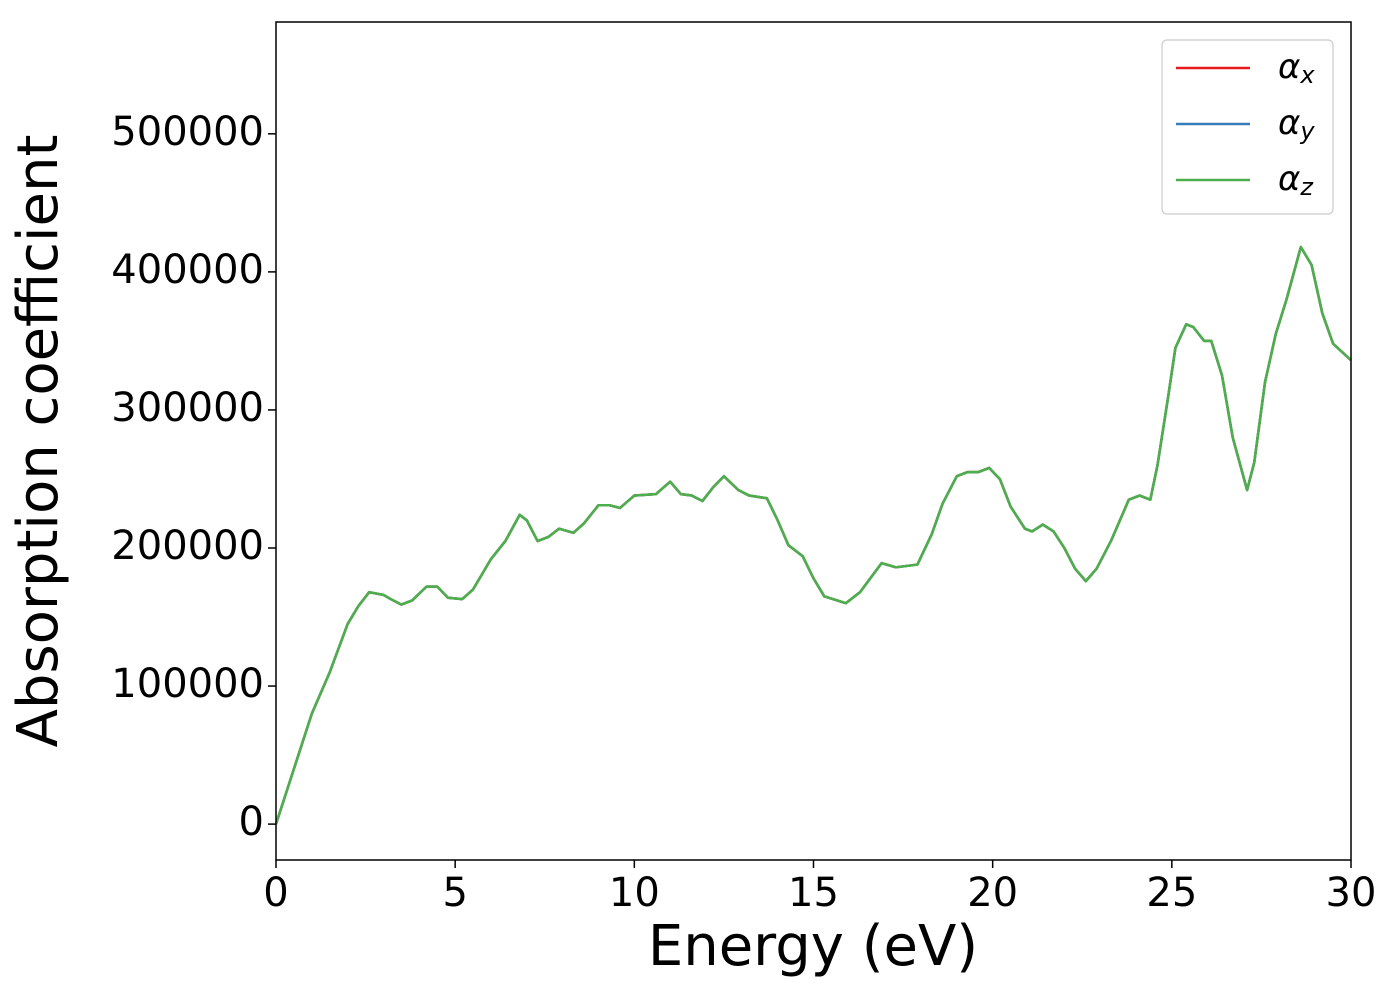  I want to click on x-tick-label: 10, so click(634, 893).